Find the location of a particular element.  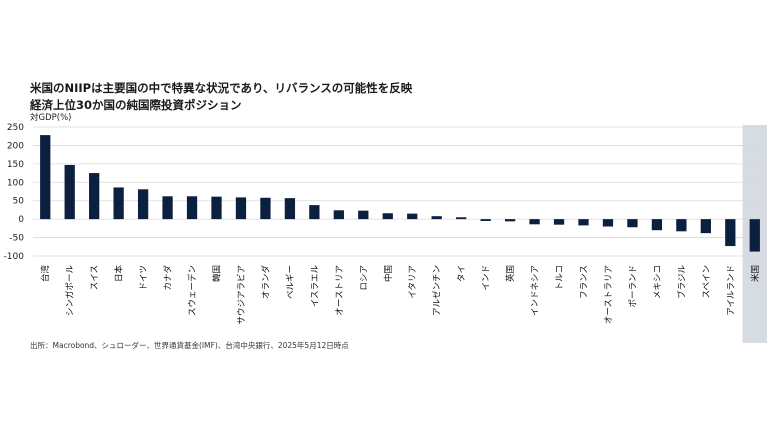

x-tick-label: オーストリア is located at coordinates (340, 290).